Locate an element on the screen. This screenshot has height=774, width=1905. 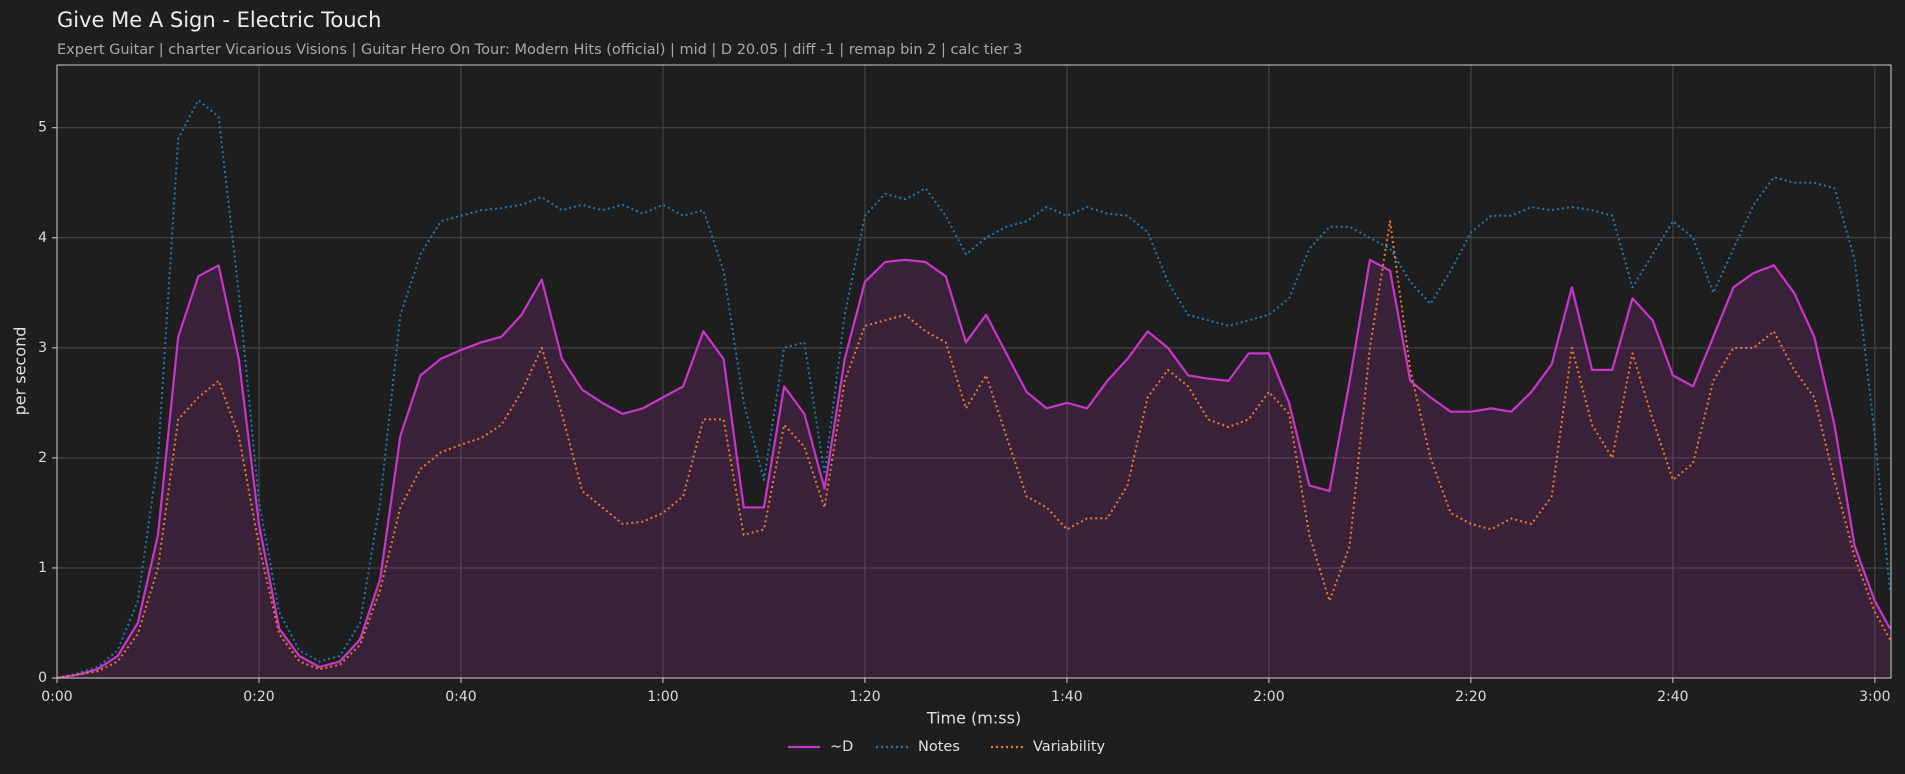
x-tick-label: 3:00 is located at coordinates (1874, 697).